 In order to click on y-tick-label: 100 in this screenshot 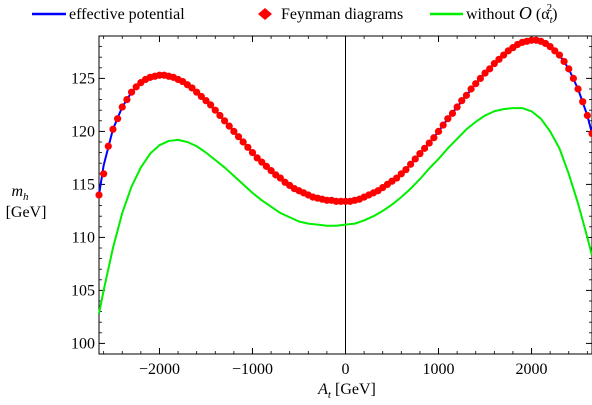, I will do `click(83, 343)`.